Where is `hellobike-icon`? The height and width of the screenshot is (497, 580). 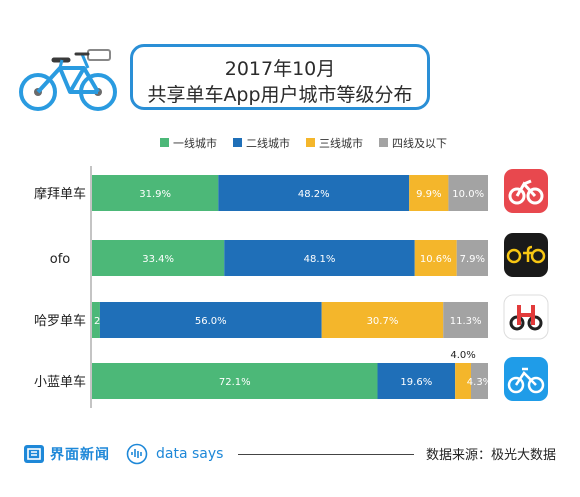
hellobike-icon is located at coordinates (526, 317).